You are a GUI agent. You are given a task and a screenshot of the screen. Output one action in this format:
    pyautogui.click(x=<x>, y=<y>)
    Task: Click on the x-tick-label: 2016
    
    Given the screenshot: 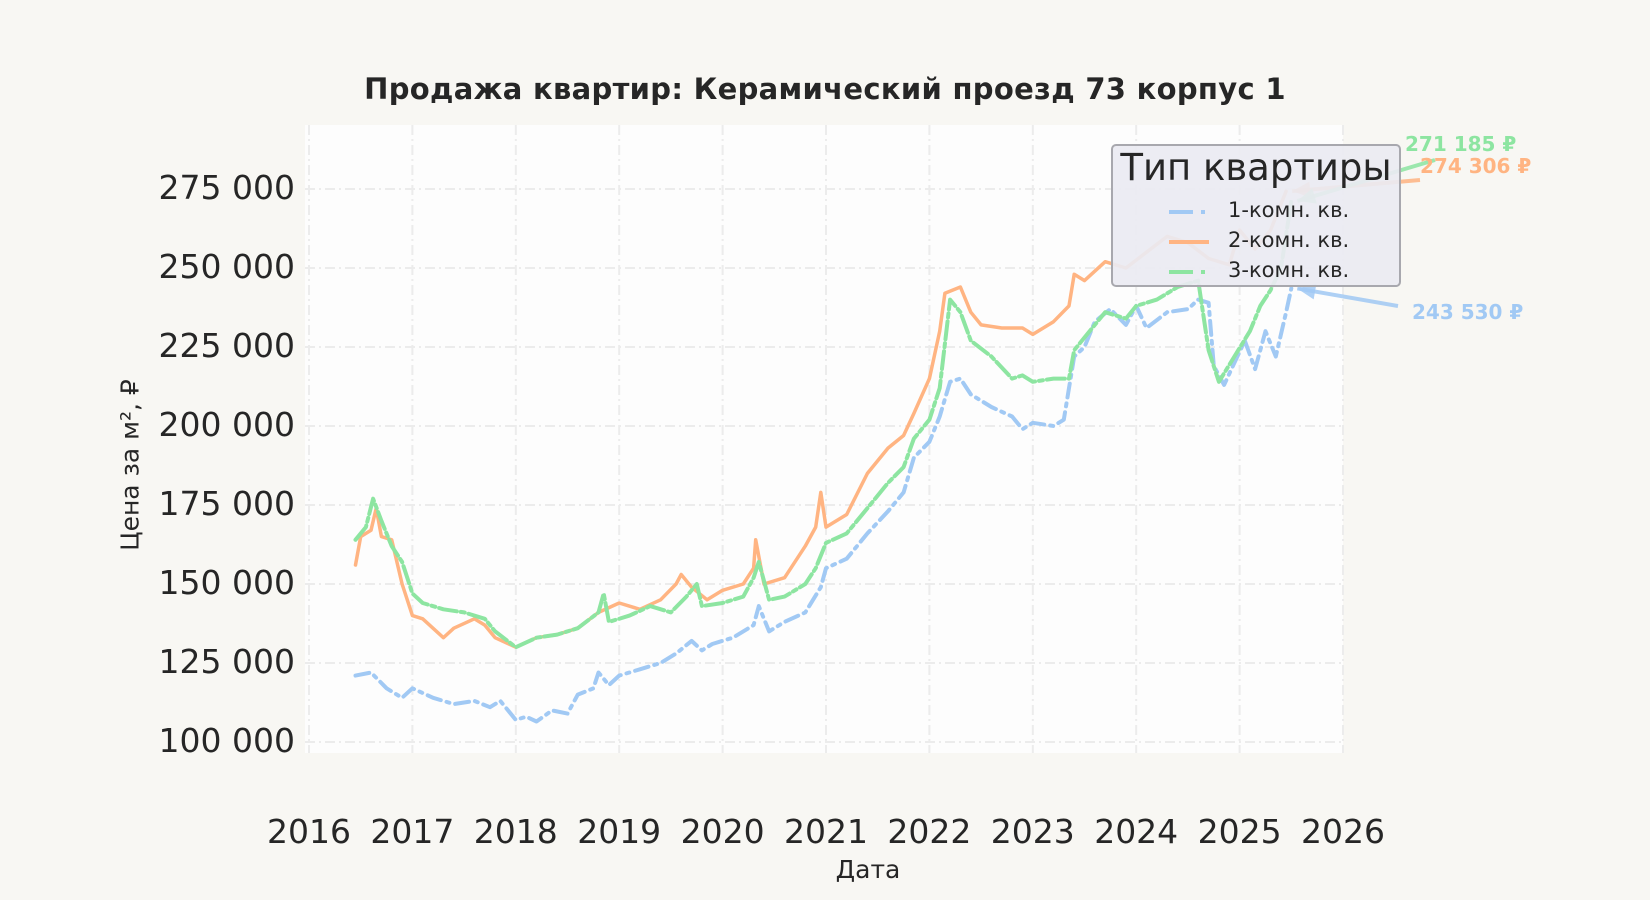 What is the action you would take?
    pyautogui.click(x=309, y=831)
    